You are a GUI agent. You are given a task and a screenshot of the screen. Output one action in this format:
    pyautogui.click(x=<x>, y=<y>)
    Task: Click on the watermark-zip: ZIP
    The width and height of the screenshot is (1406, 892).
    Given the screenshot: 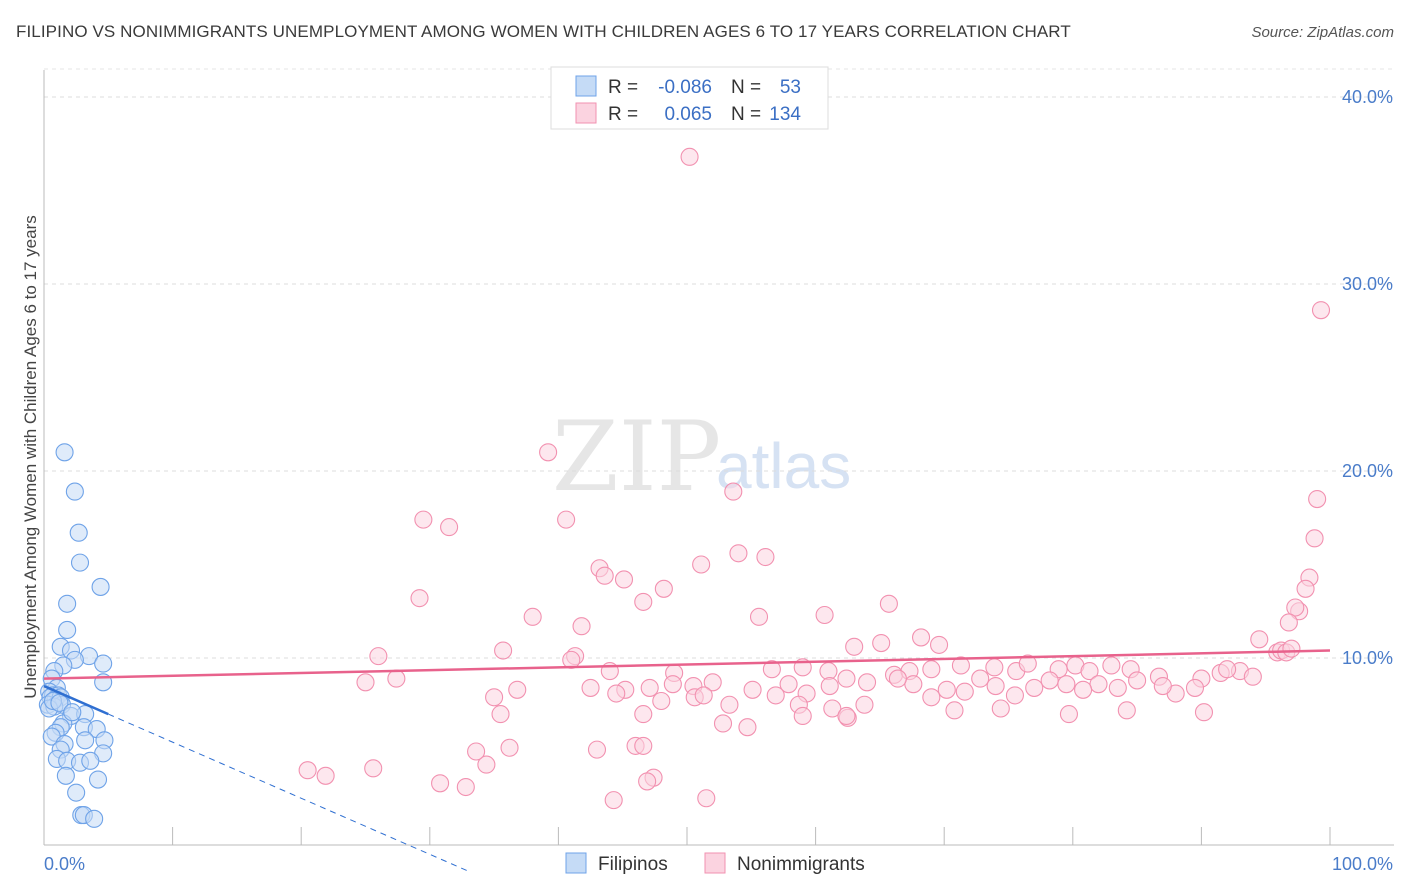 What is the action you would take?
    pyautogui.click(x=636, y=457)
    